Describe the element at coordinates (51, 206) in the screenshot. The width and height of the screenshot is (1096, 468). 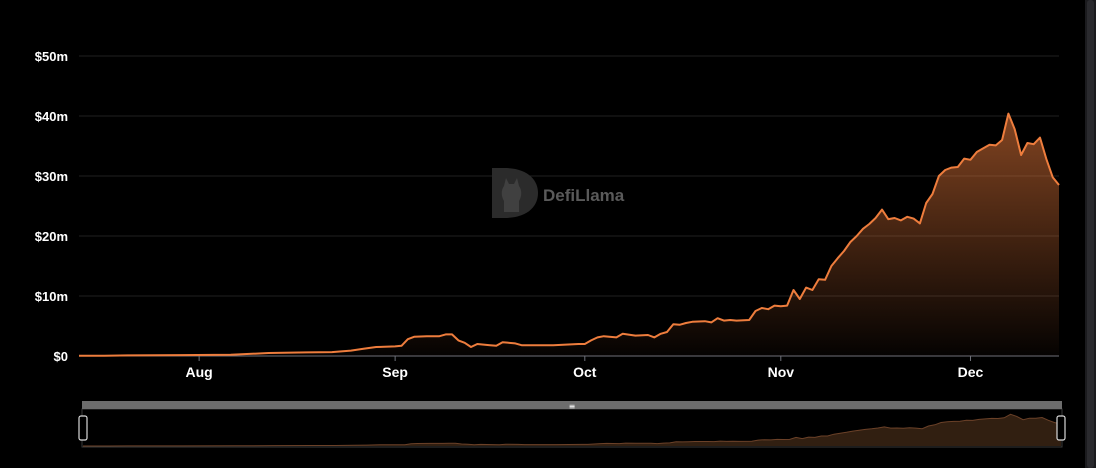
I see `y-axis: $0 $10m $20m $30m $40m $50m` at that location.